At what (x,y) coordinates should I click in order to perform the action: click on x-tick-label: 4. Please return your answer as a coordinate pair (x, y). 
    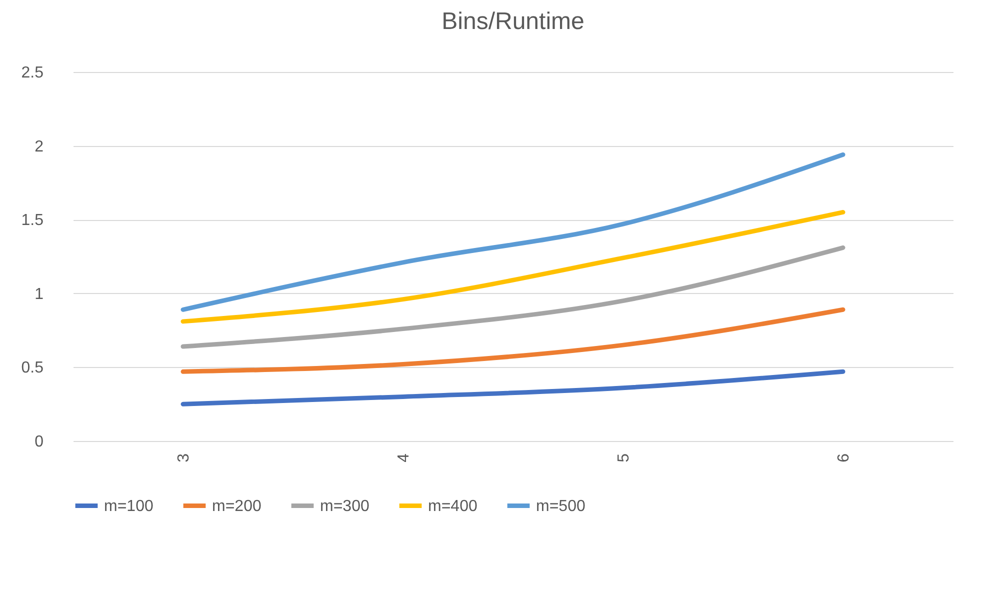
    Looking at the image, I should click on (404, 457).